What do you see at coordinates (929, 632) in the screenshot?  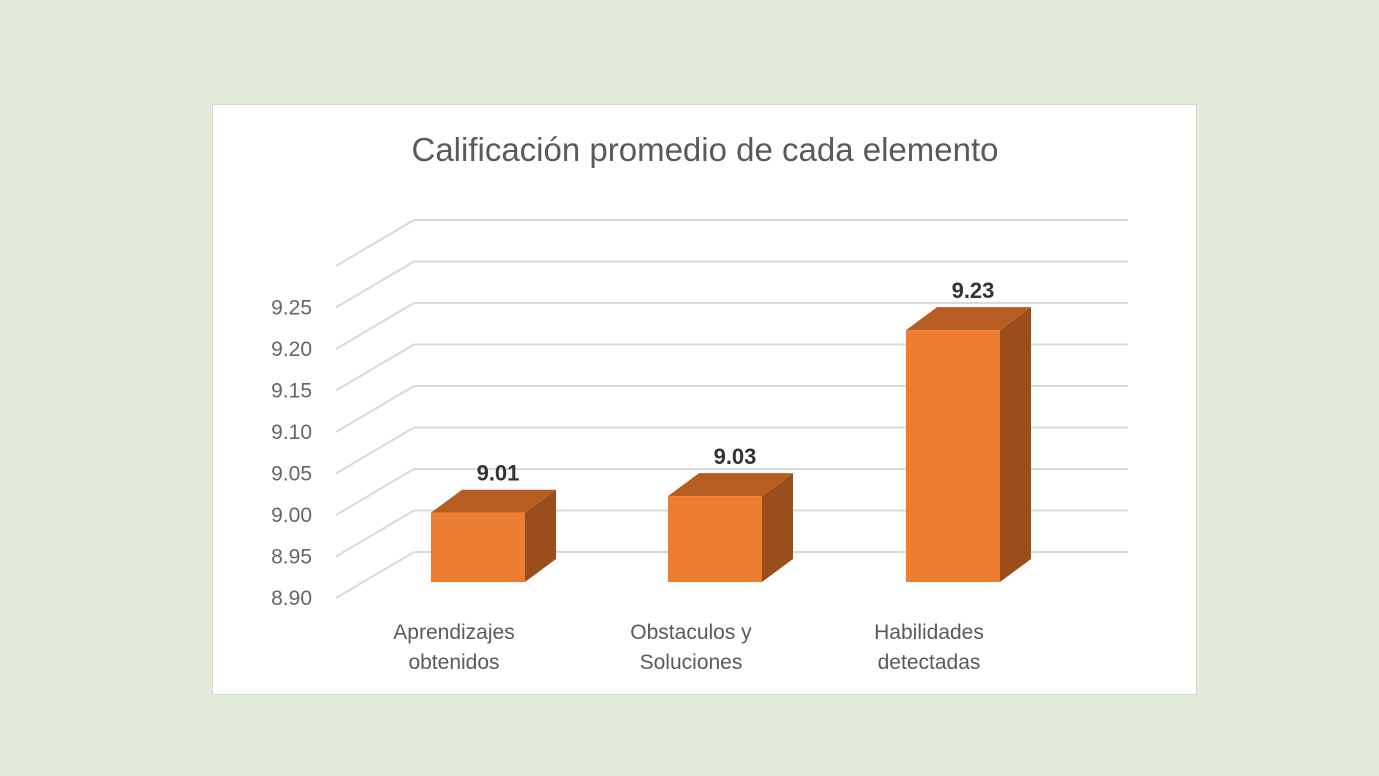 I see `x-category-label: Habilidades` at bounding box center [929, 632].